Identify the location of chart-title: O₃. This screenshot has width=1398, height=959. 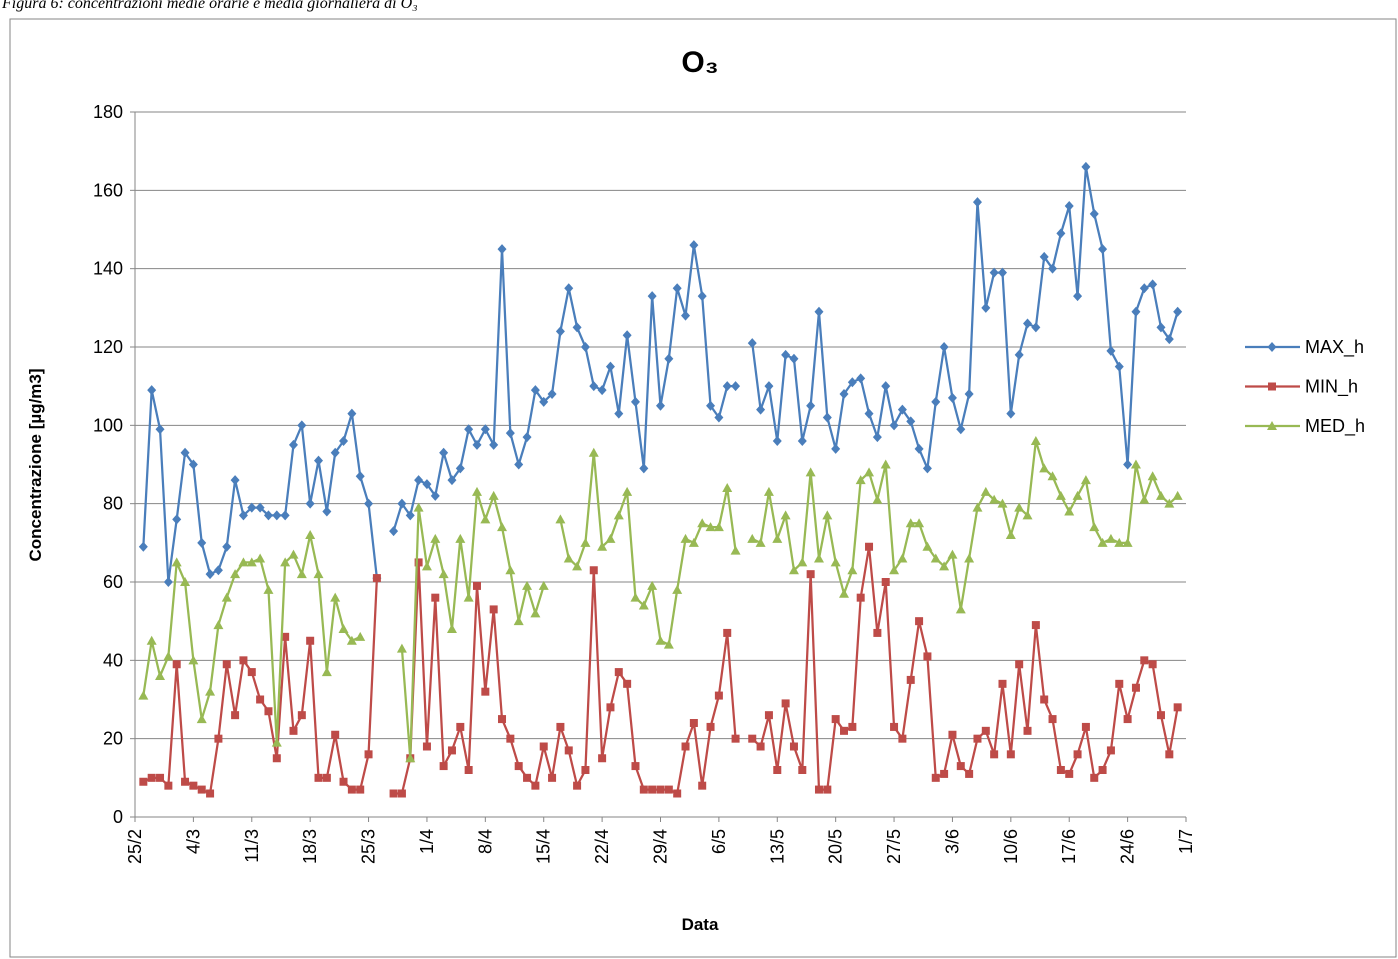
(699, 62).